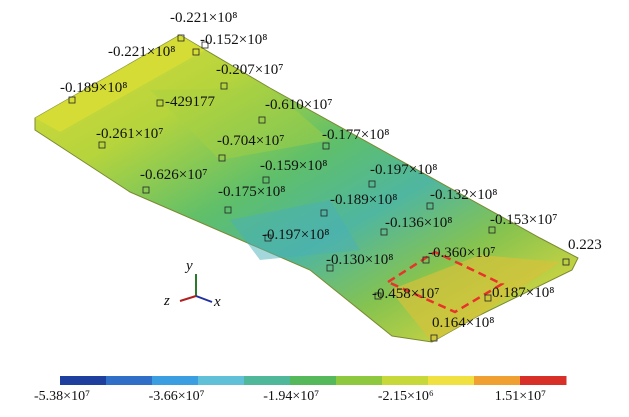  What do you see at coordinates (233, 40) in the screenshot?
I see `stress-label: -0.152×10⁸` at bounding box center [233, 40].